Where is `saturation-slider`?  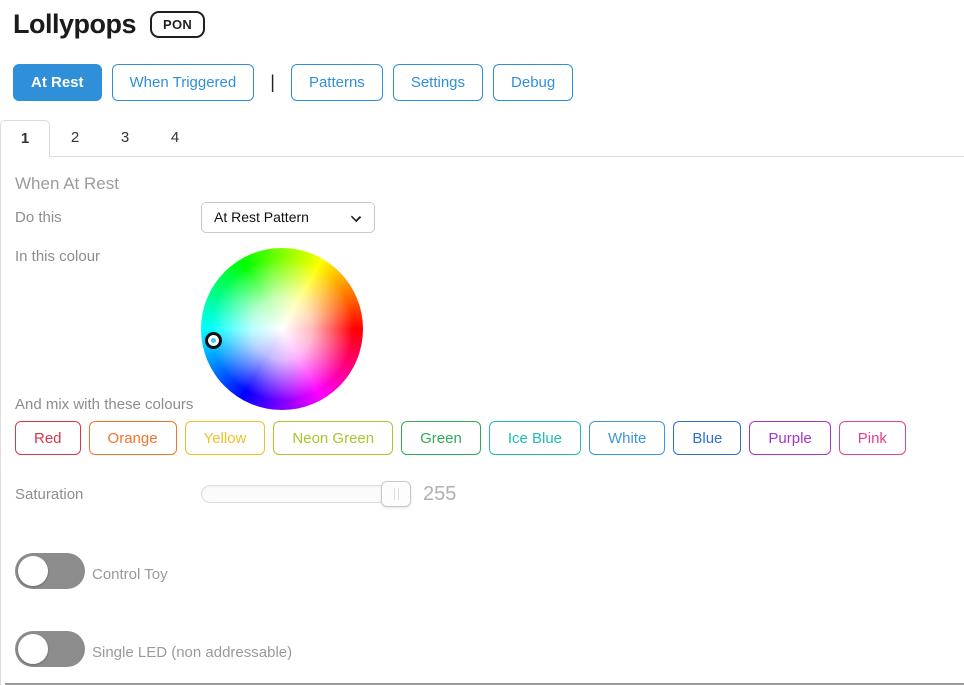
saturation-slider is located at coordinates (306, 494).